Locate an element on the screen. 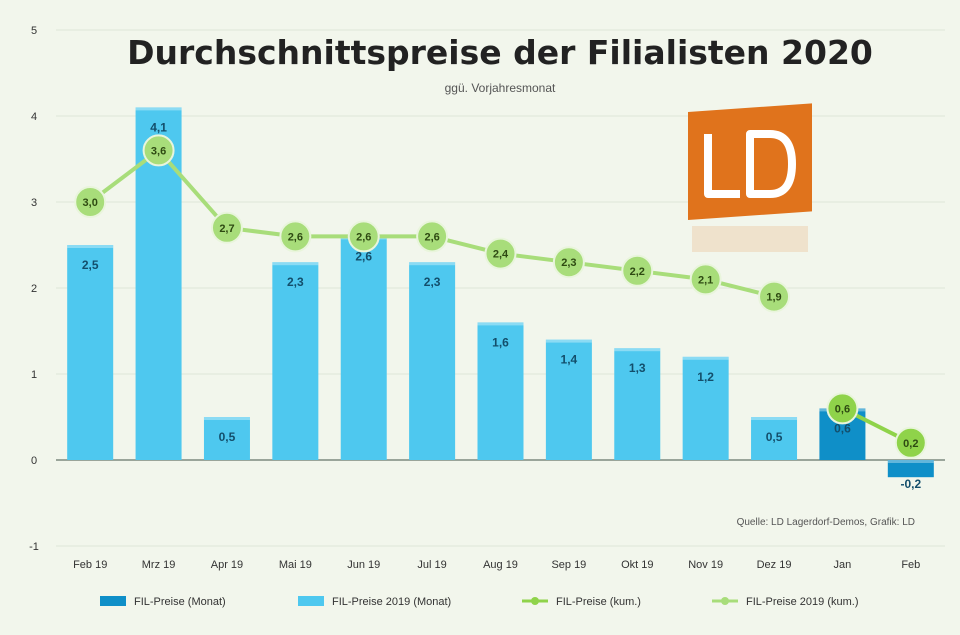 The image size is (960, 635). y-tick-label: -1 is located at coordinates (34, 547).